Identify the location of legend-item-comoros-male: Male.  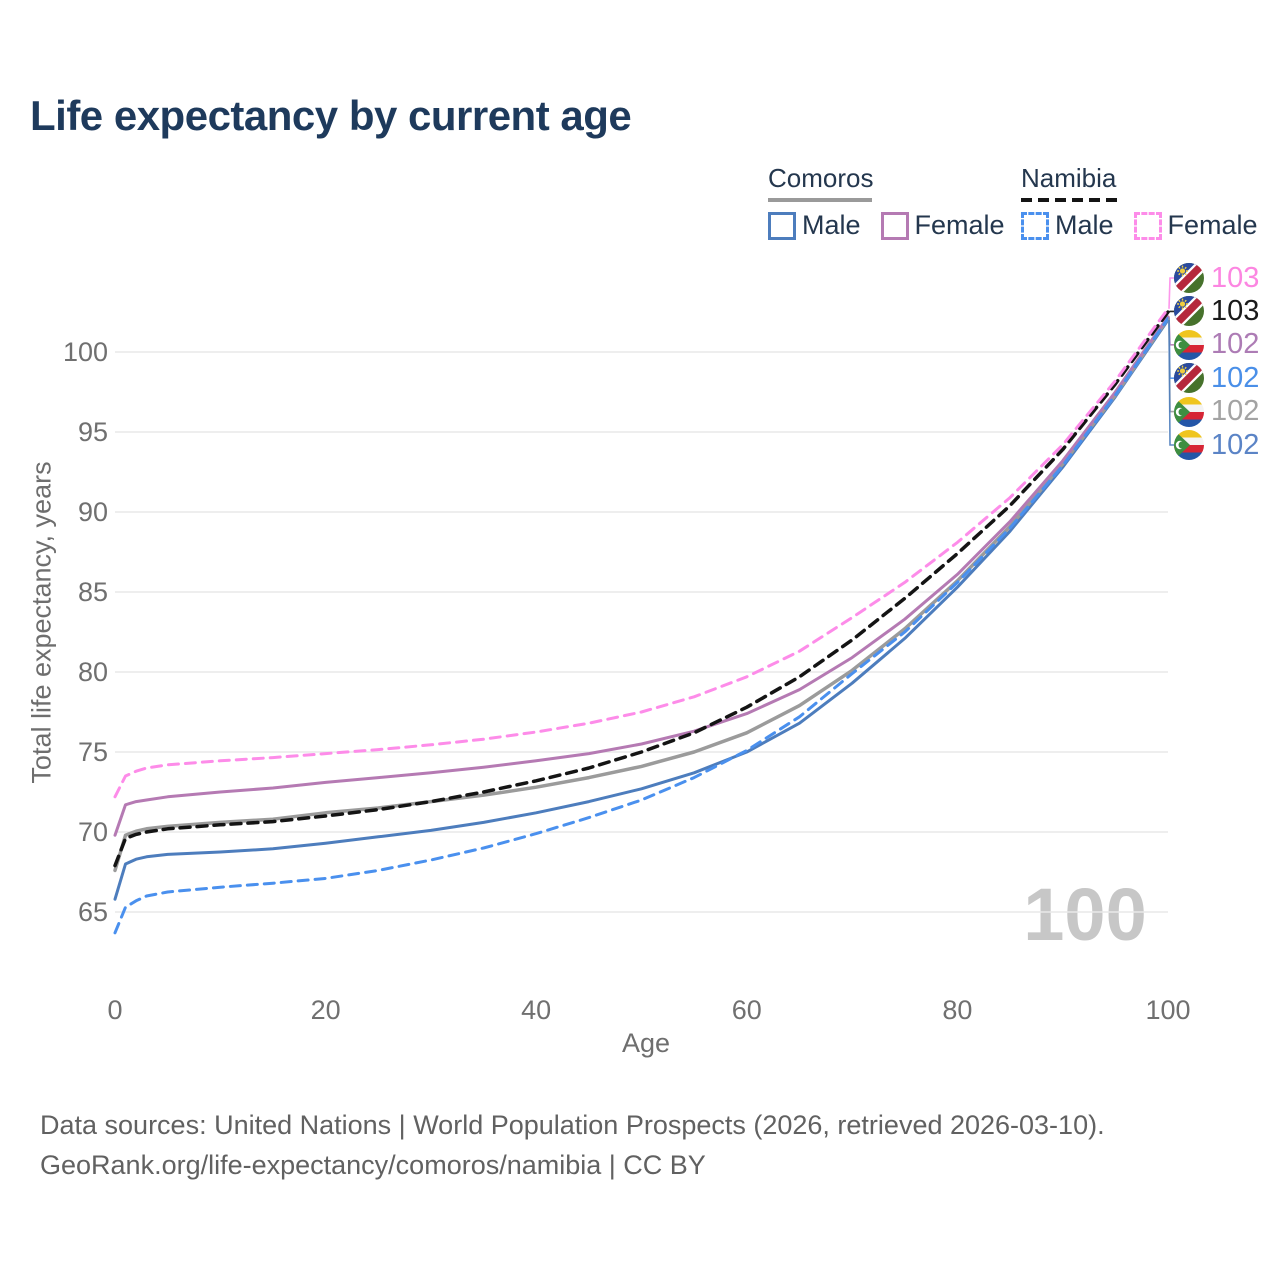
(814, 225).